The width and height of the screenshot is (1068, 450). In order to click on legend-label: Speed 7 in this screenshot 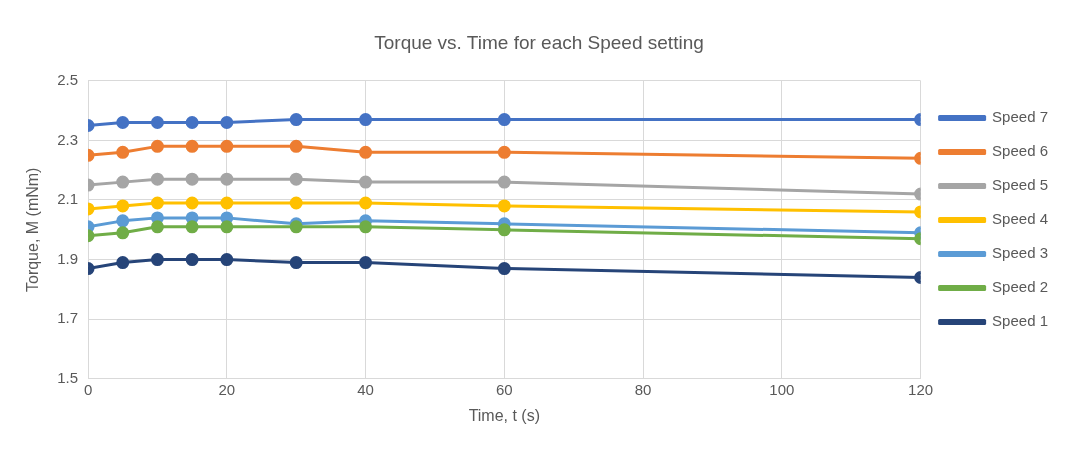, I will do `click(1020, 117)`.